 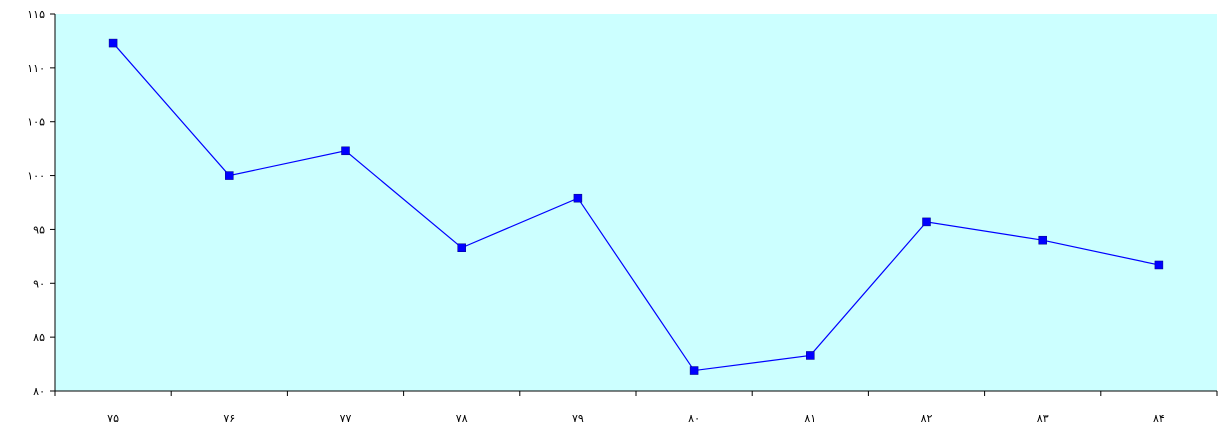 What do you see at coordinates (578, 418) in the screenshot?
I see `x-tick-label: ۷۹` at bounding box center [578, 418].